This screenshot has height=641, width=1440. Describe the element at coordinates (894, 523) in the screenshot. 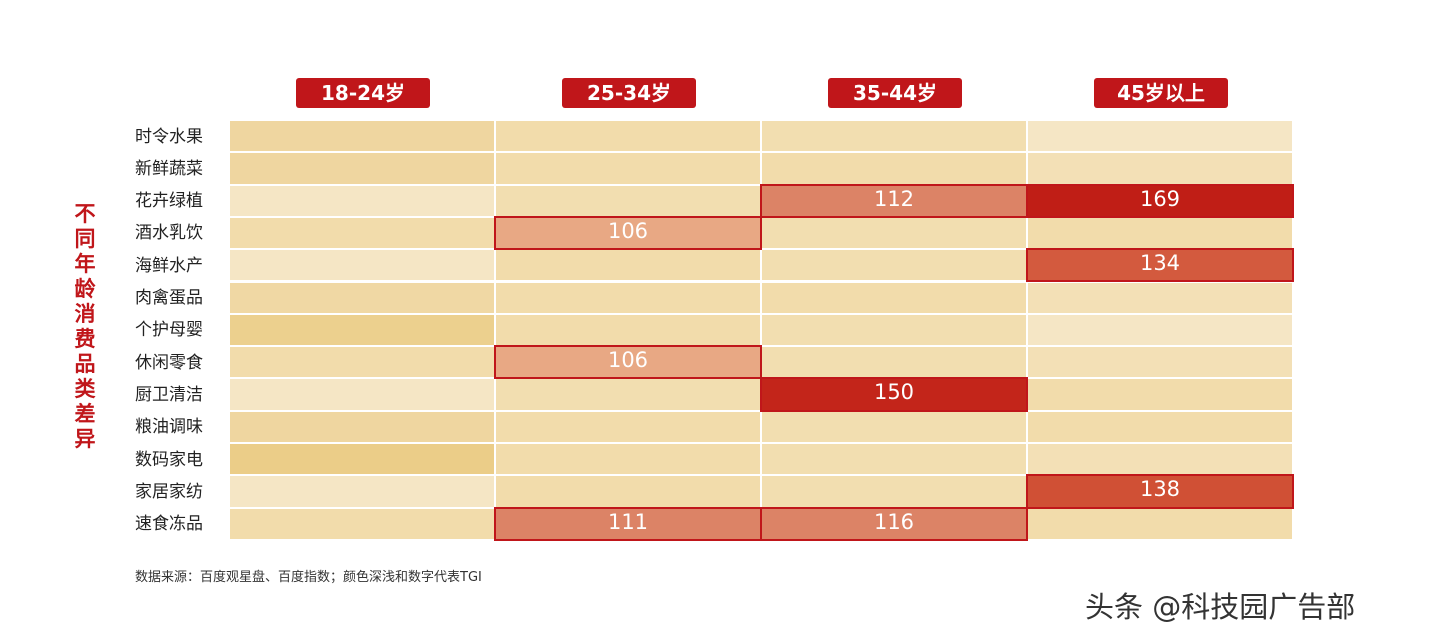

I see `heatmap-cell: 116` at that location.